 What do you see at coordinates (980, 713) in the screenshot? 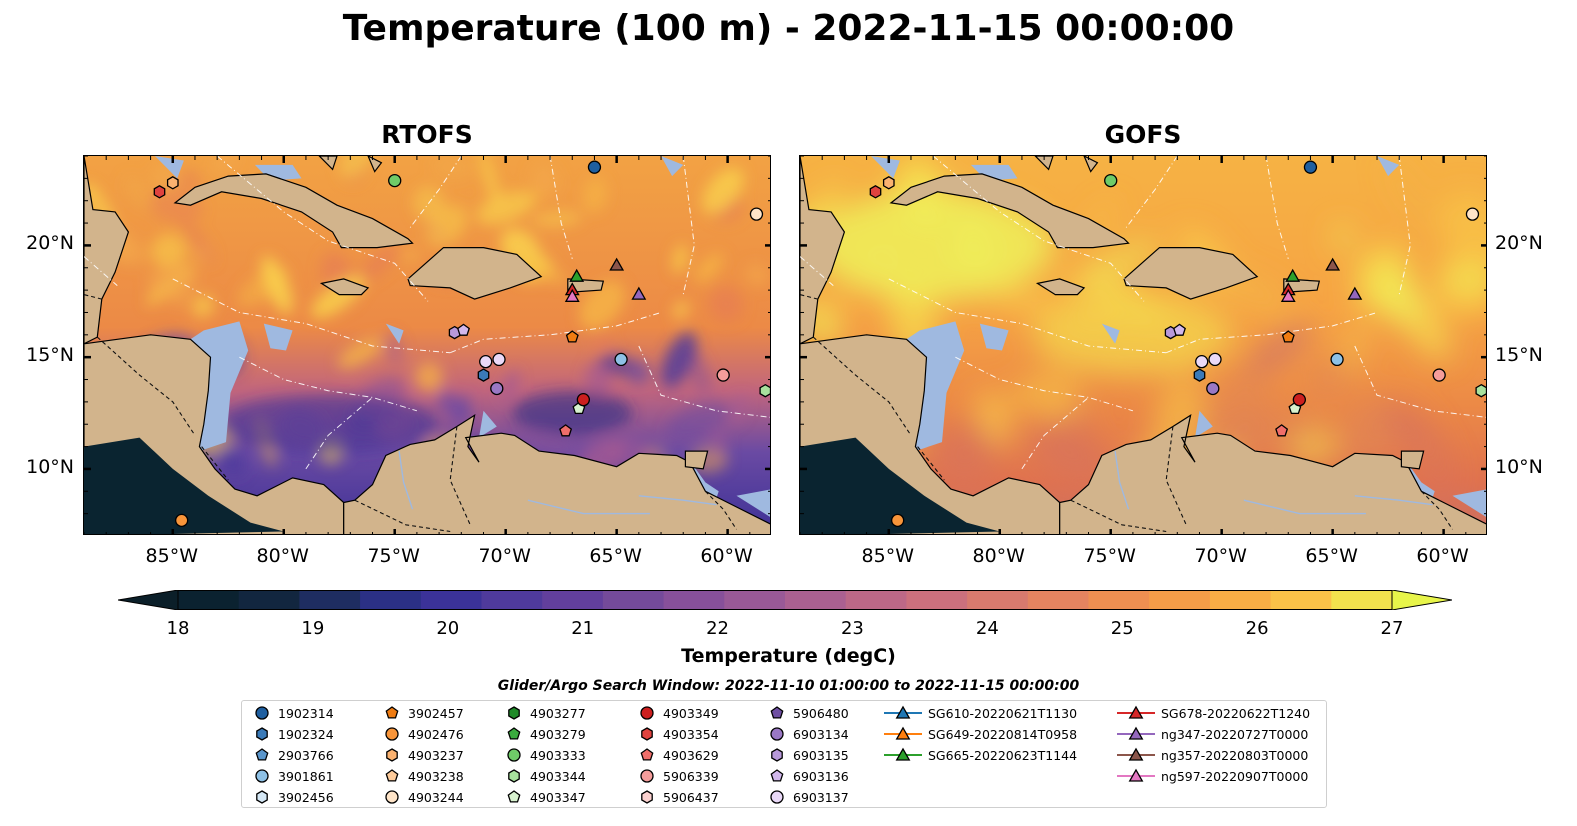
I see `legend-entry: SG610-20220621T1130` at bounding box center [980, 713].